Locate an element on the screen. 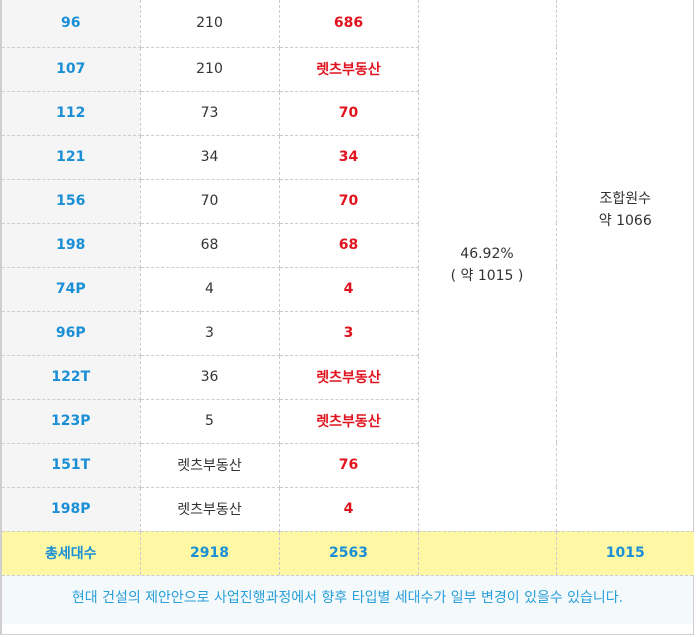 The width and height of the screenshot is (697, 637). members-sum: 1015 is located at coordinates (625, 553).